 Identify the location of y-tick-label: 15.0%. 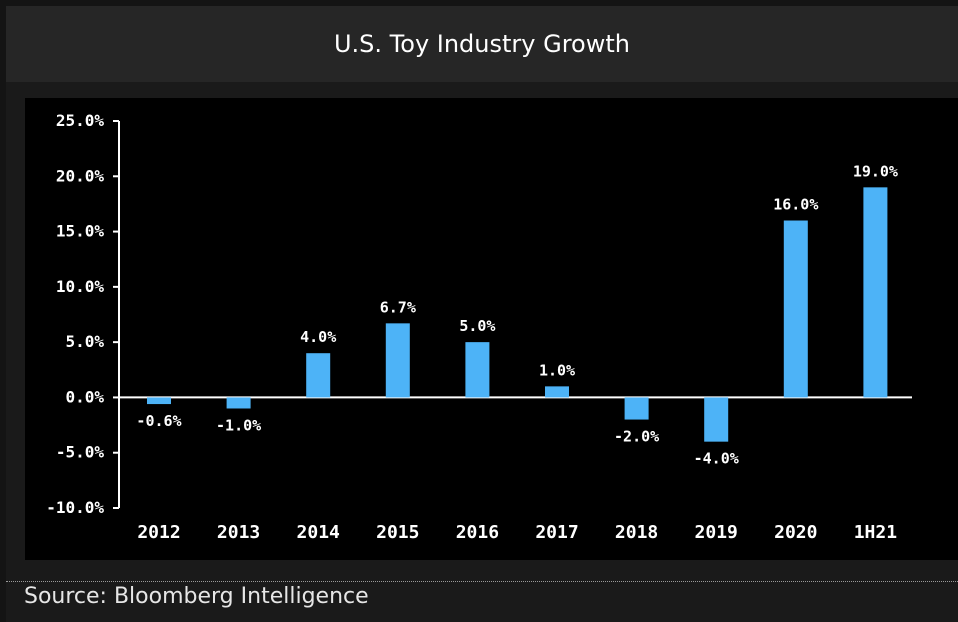
(80, 231).